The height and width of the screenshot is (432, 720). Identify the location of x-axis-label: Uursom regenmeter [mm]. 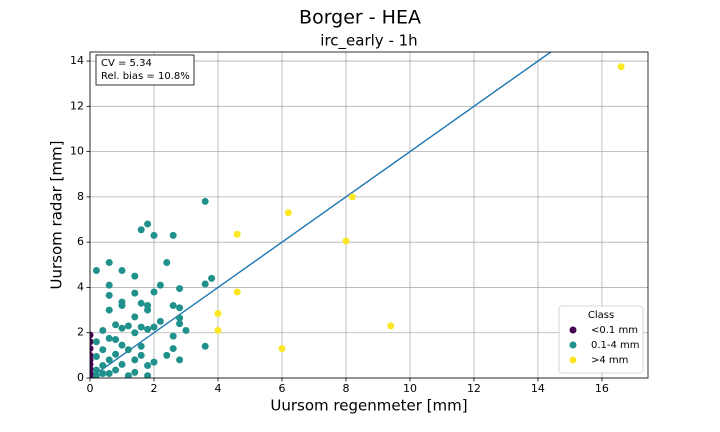
(368, 406).